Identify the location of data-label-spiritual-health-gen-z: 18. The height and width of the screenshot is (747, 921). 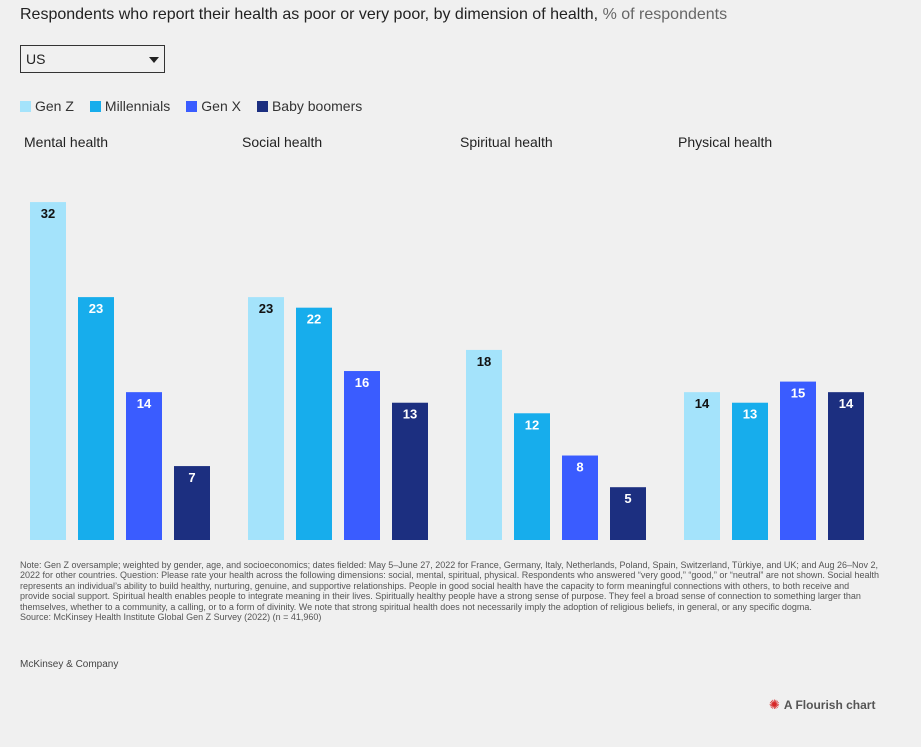
(484, 361).